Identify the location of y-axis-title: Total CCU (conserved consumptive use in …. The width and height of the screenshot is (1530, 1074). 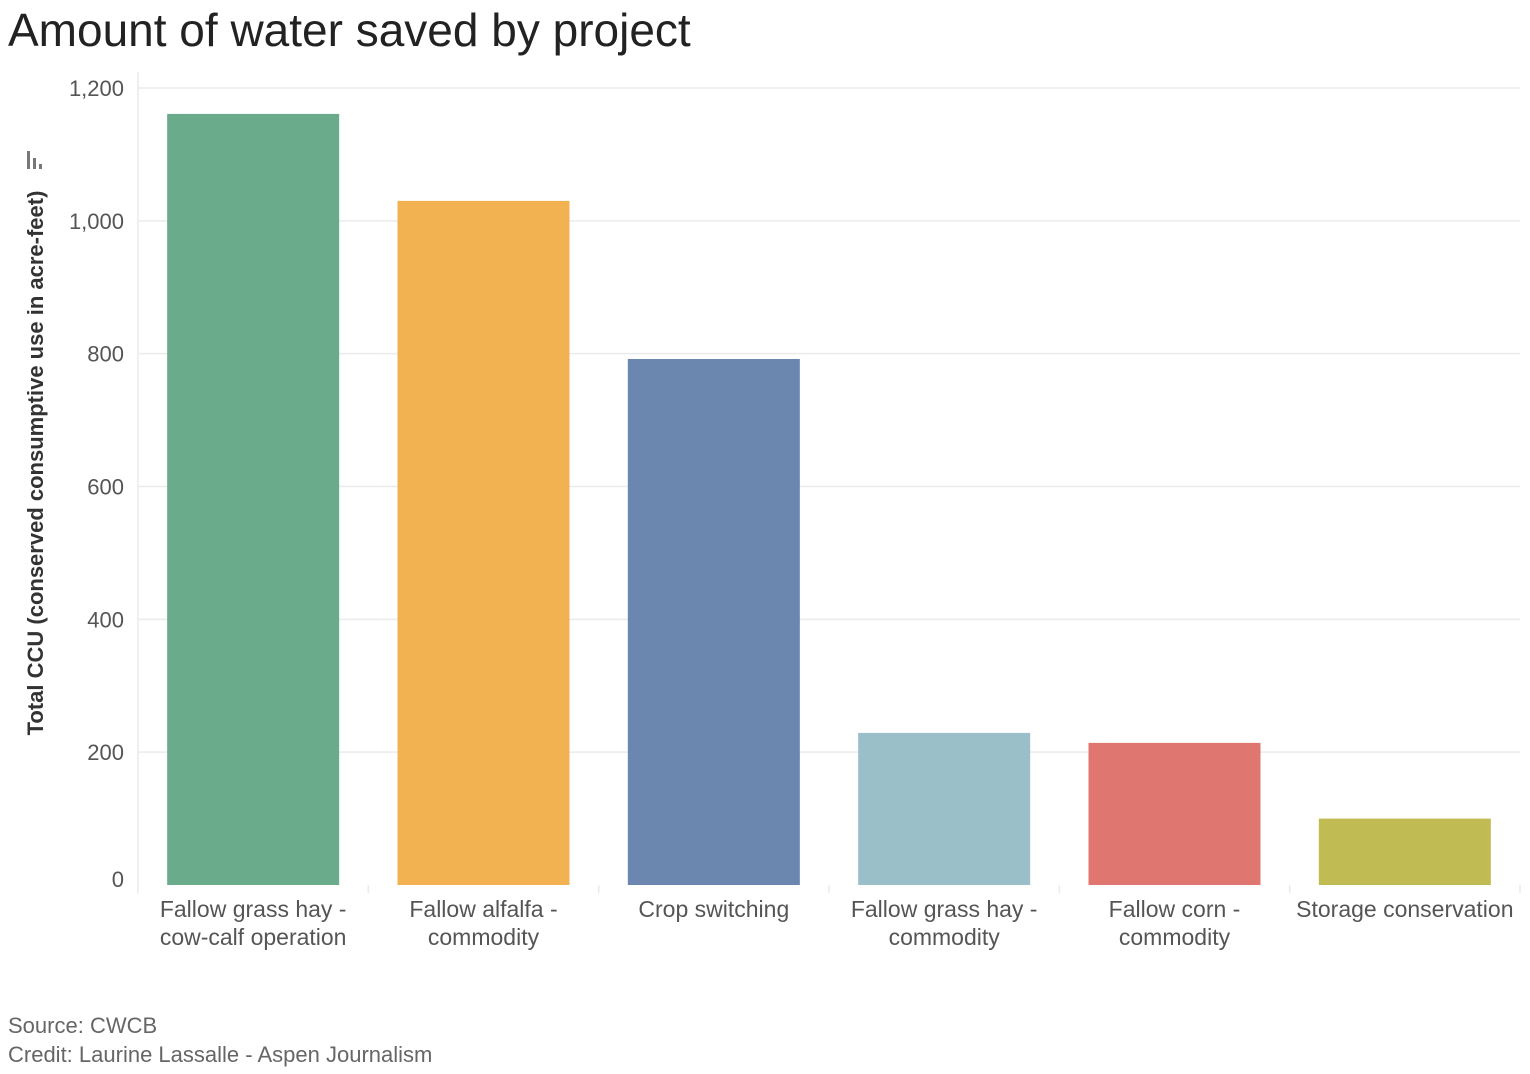
(35, 463).